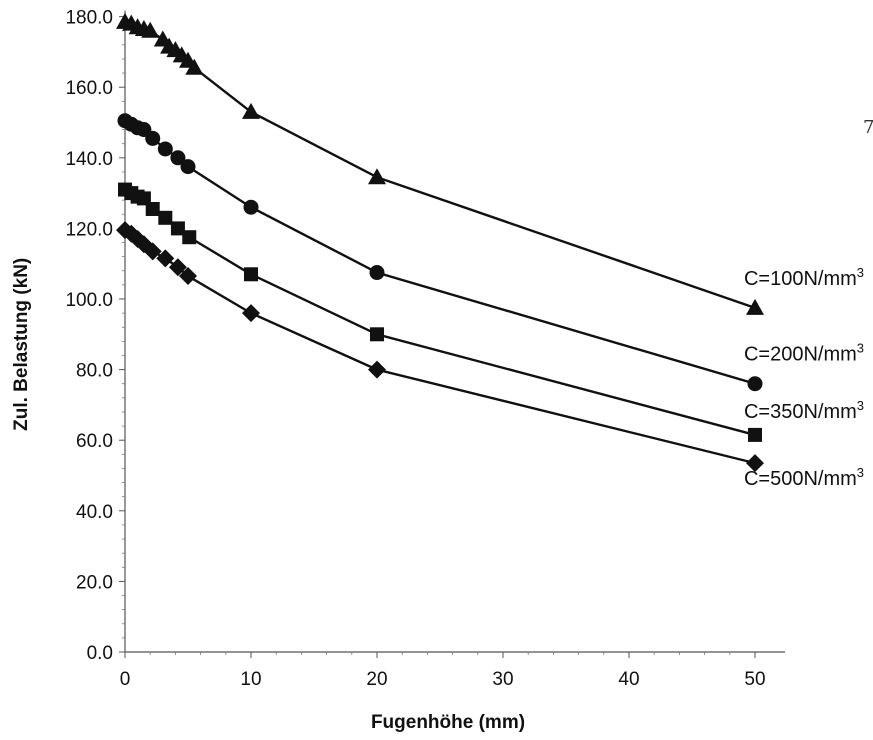  What do you see at coordinates (94, 371) in the screenshot?
I see `y-tick-label: 80.0` at bounding box center [94, 371].